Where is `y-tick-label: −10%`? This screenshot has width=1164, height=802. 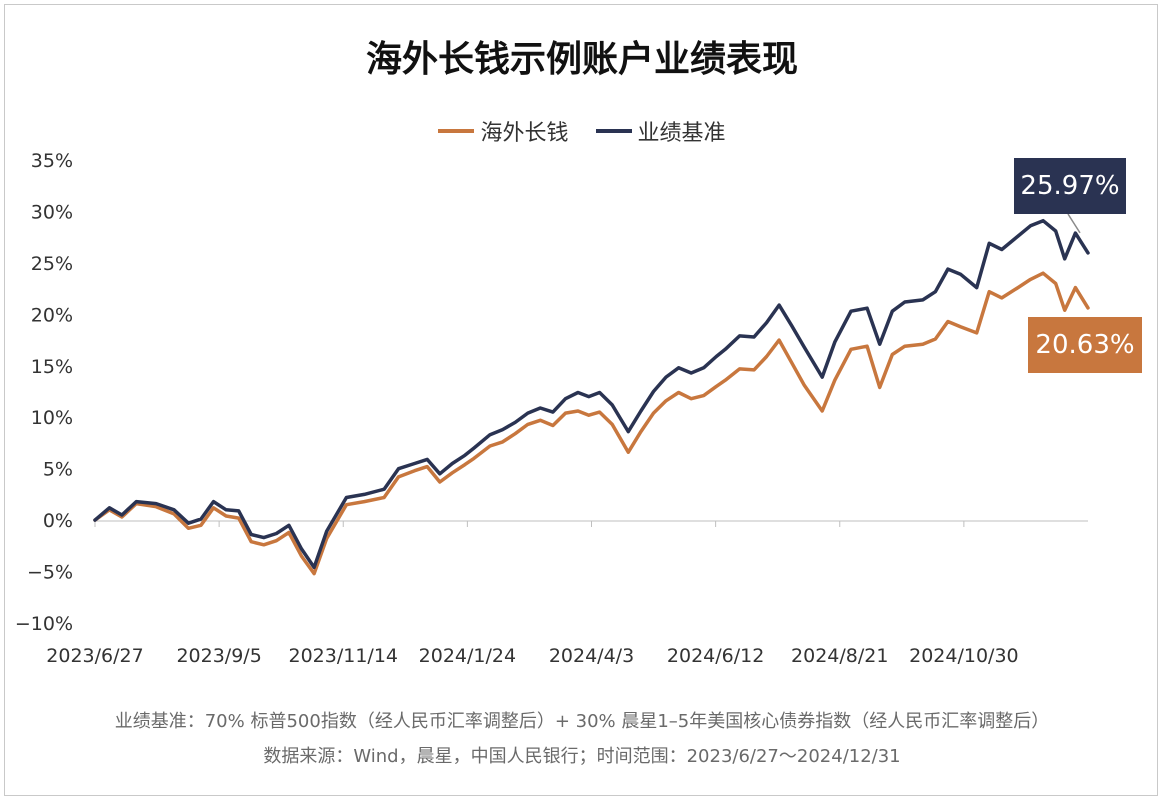
y-tick-label: −10% is located at coordinates (44, 624).